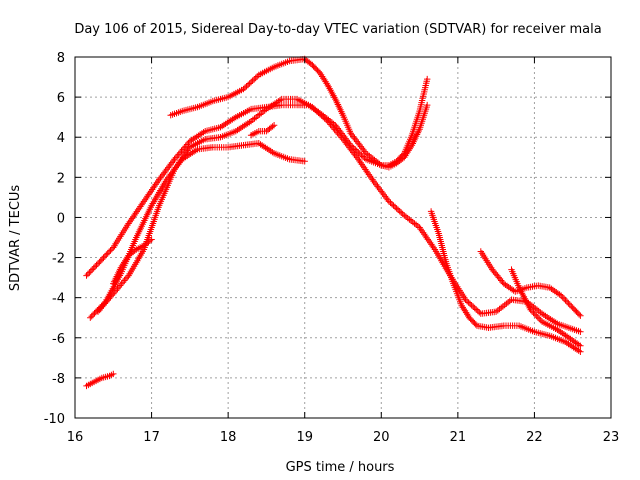 This screenshot has height=480, width=640. I want to click on series-arc-lower, so click(197, 230).